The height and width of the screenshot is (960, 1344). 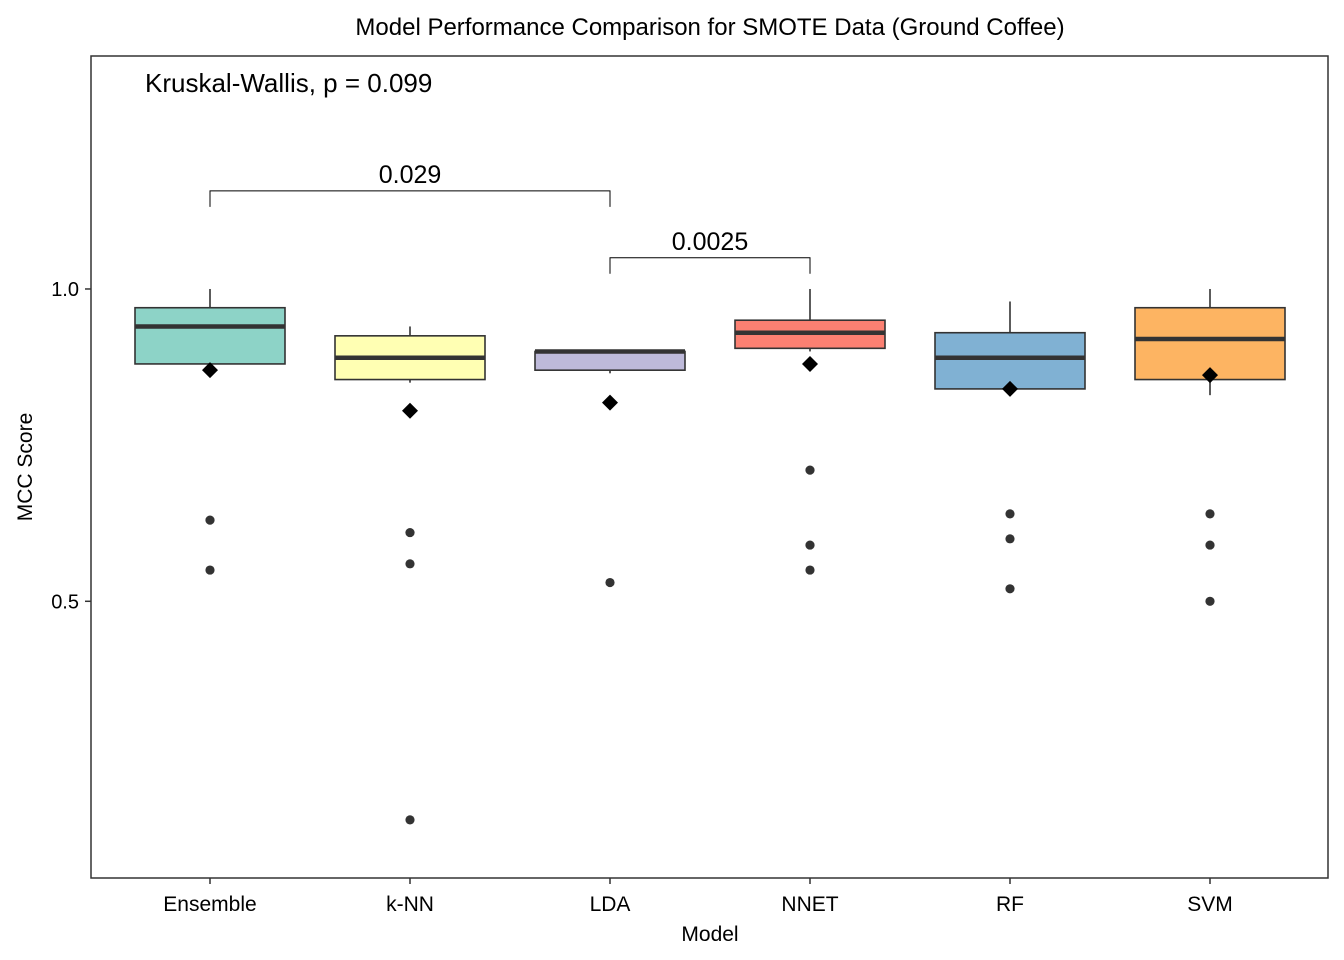 What do you see at coordinates (710, 242) in the screenshot?
I see `p-value-label: 0.0025` at bounding box center [710, 242].